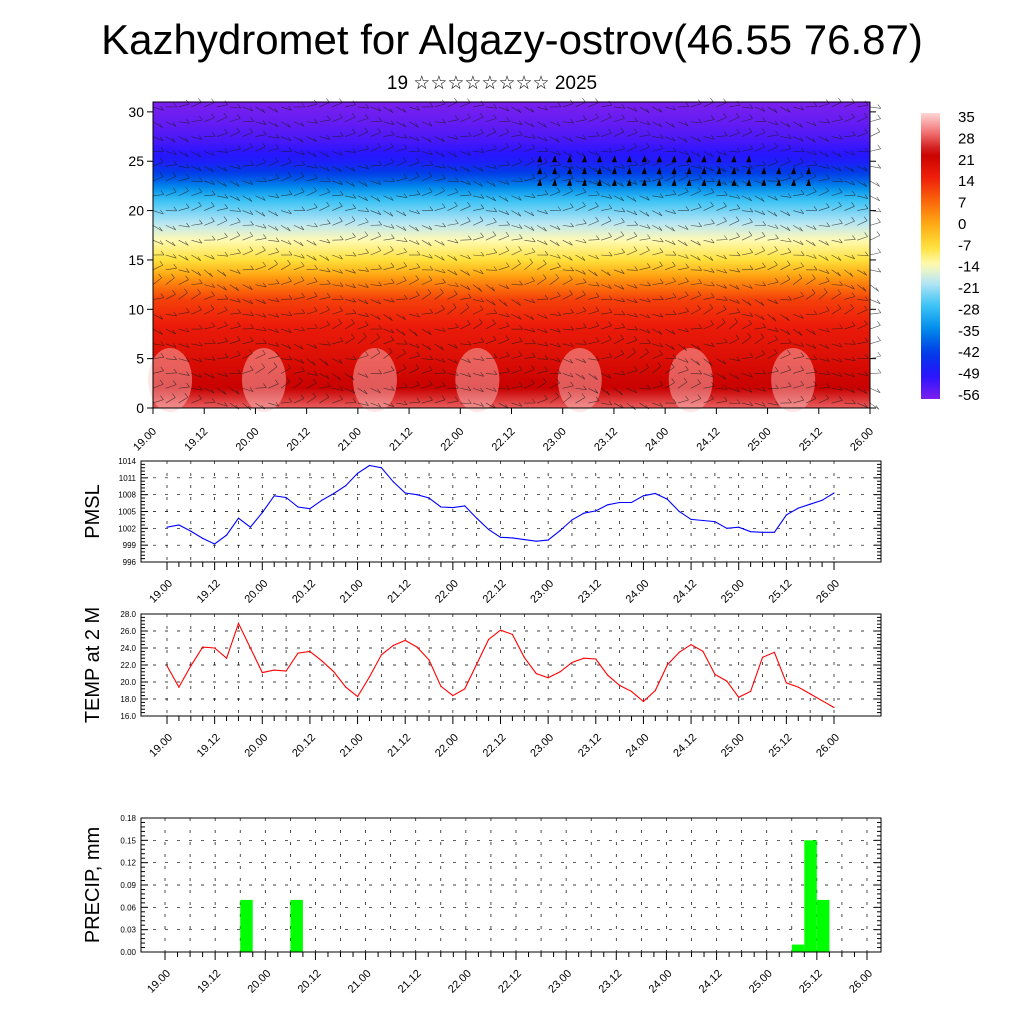 The width and height of the screenshot is (1024, 1024). I want to click on x-tick-label: 22.12, so click(504, 440).